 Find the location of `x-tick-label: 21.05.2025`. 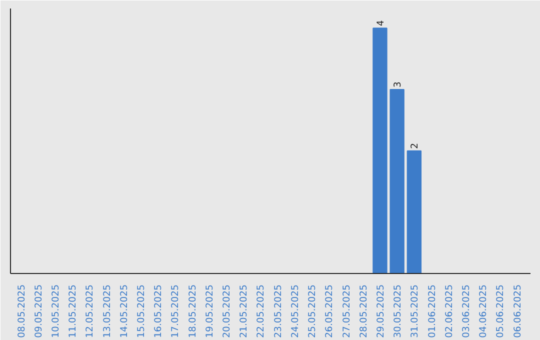

x-tick-label: 21.05.2025 is located at coordinates (244, 311).